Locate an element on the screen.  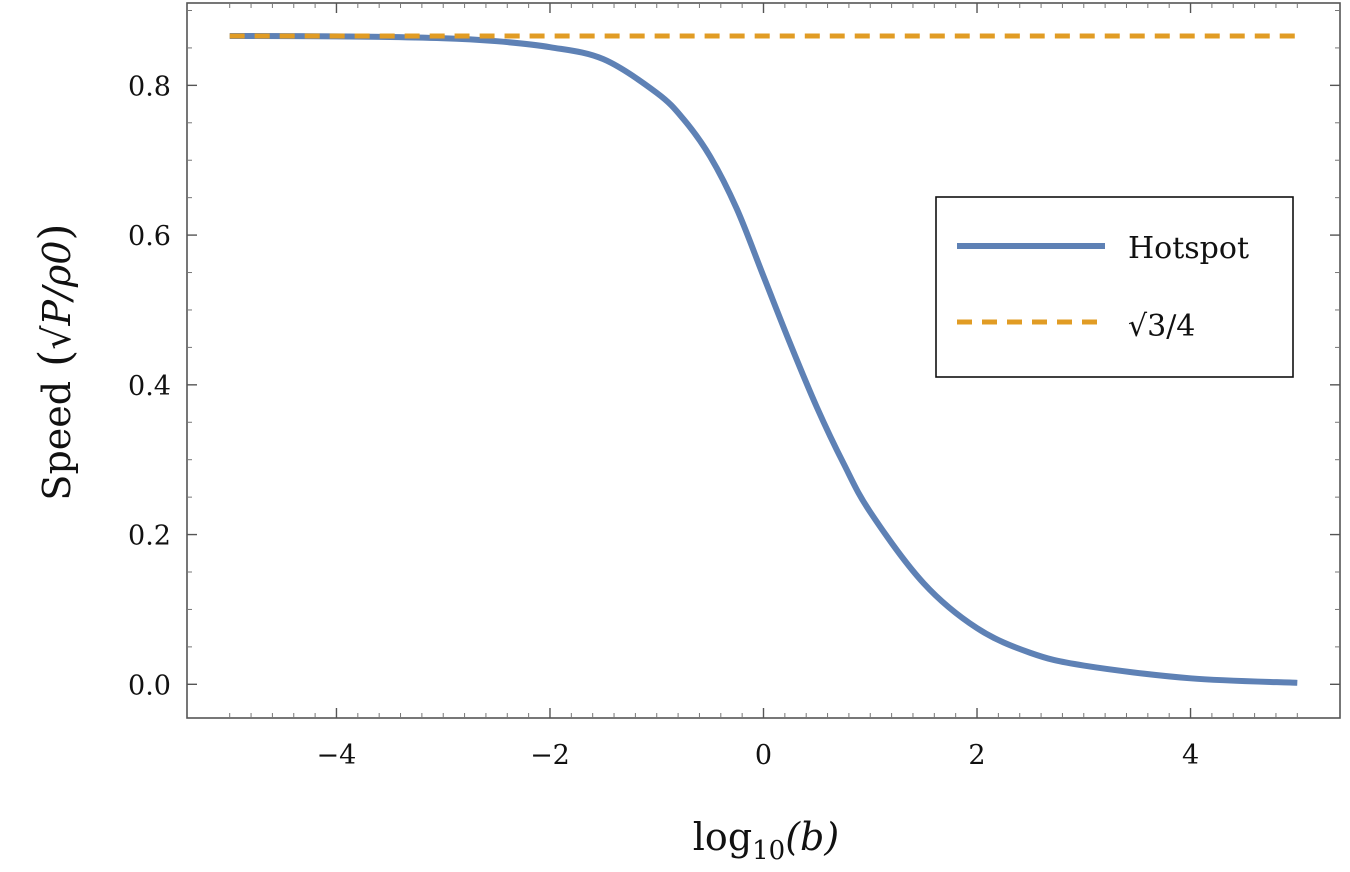
x-tick-label: 2 is located at coordinates (976, 755).